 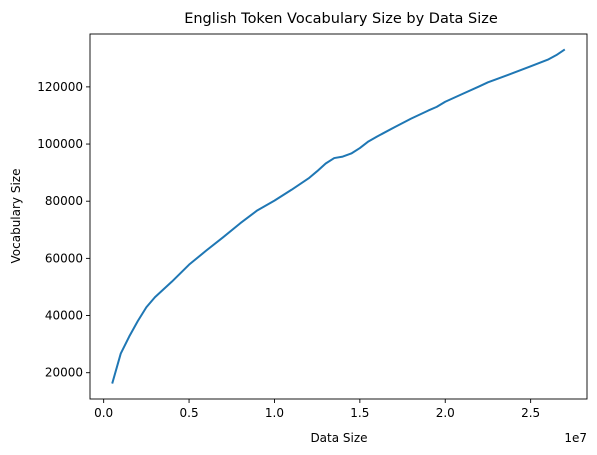 What do you see at coordinates (60, 87) in the screenshot?
I see `y-tick-label: 120000` at bounding box center [60, 87].